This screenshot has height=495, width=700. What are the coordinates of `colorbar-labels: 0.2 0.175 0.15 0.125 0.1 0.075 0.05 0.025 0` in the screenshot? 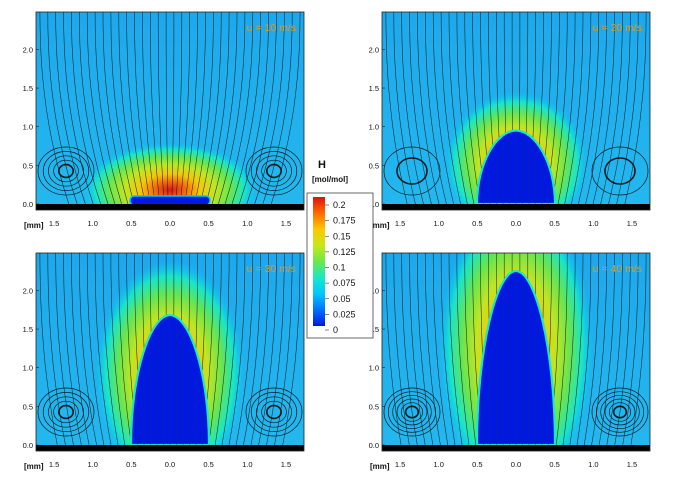 It's located at (340, 267).